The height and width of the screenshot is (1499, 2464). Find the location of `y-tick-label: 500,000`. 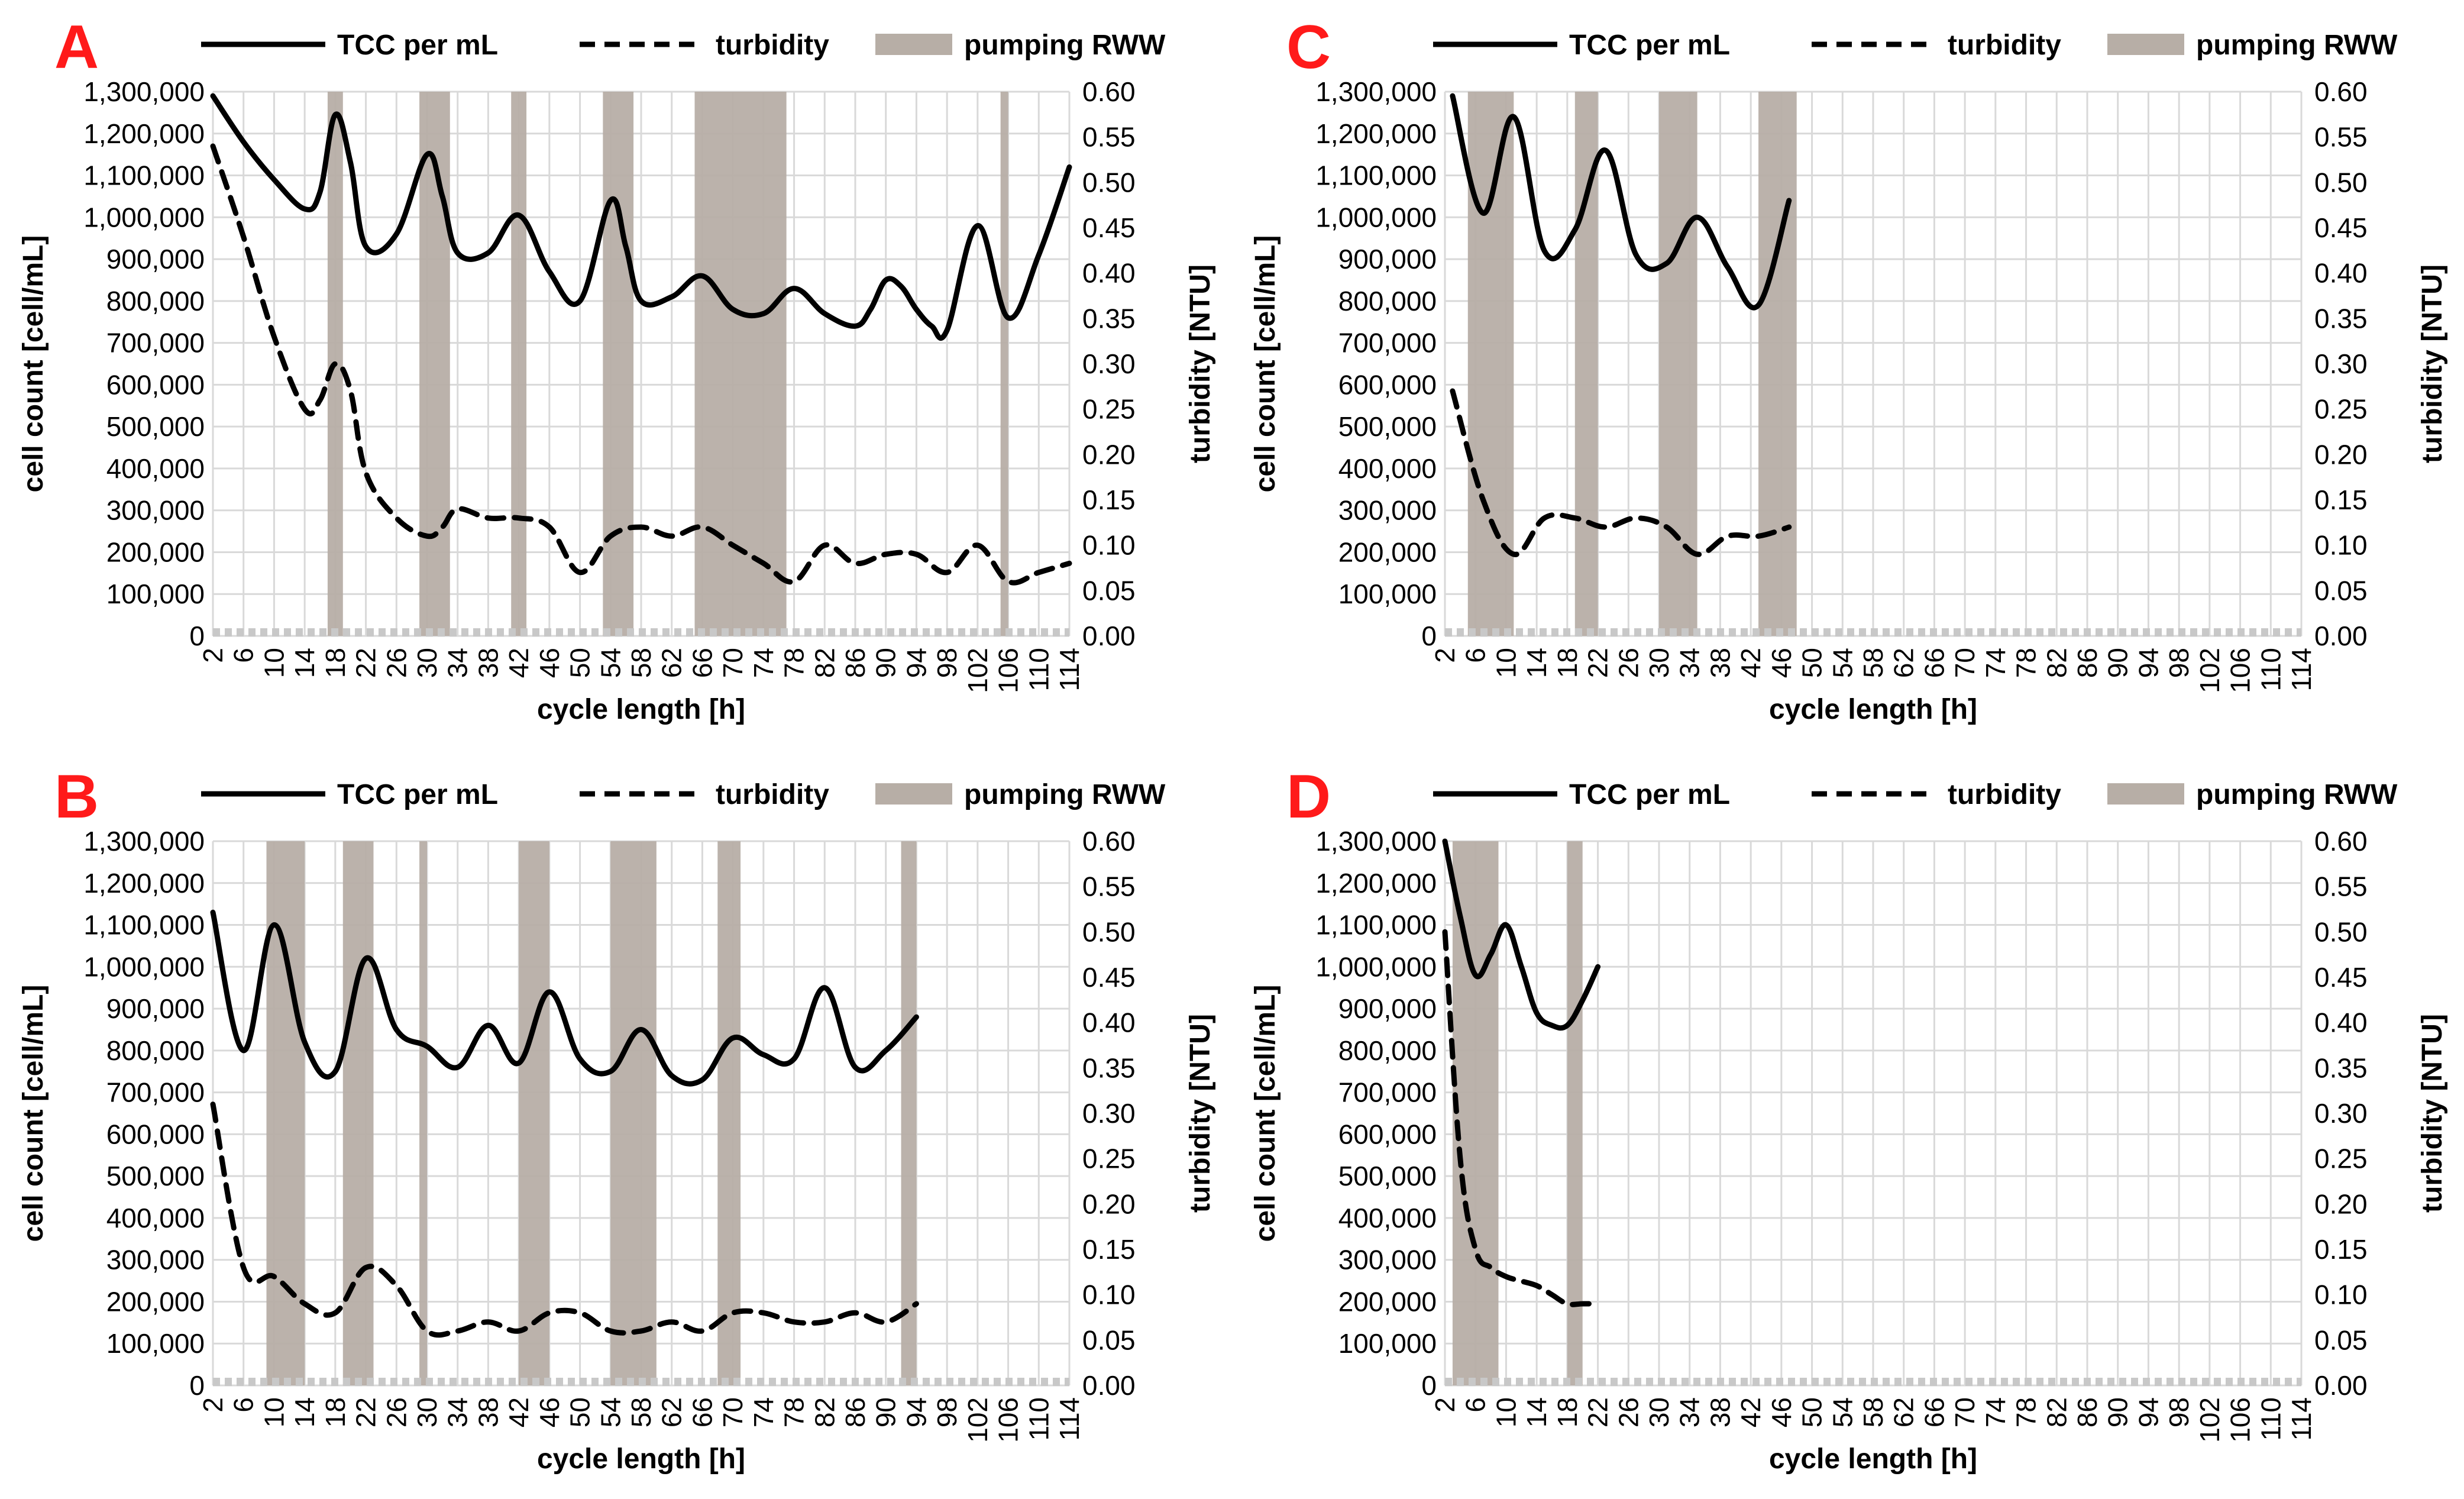

y-tick-label: 500,000 is located at coordinates (155, 426).